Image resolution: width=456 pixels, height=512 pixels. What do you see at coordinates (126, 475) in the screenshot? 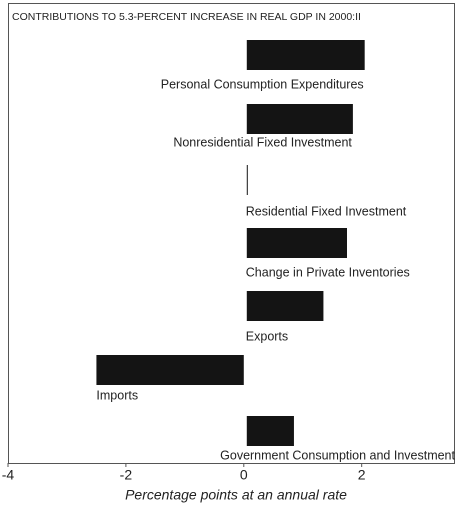
I see `x-tick-label: -2` at bounding box center [126, 475].